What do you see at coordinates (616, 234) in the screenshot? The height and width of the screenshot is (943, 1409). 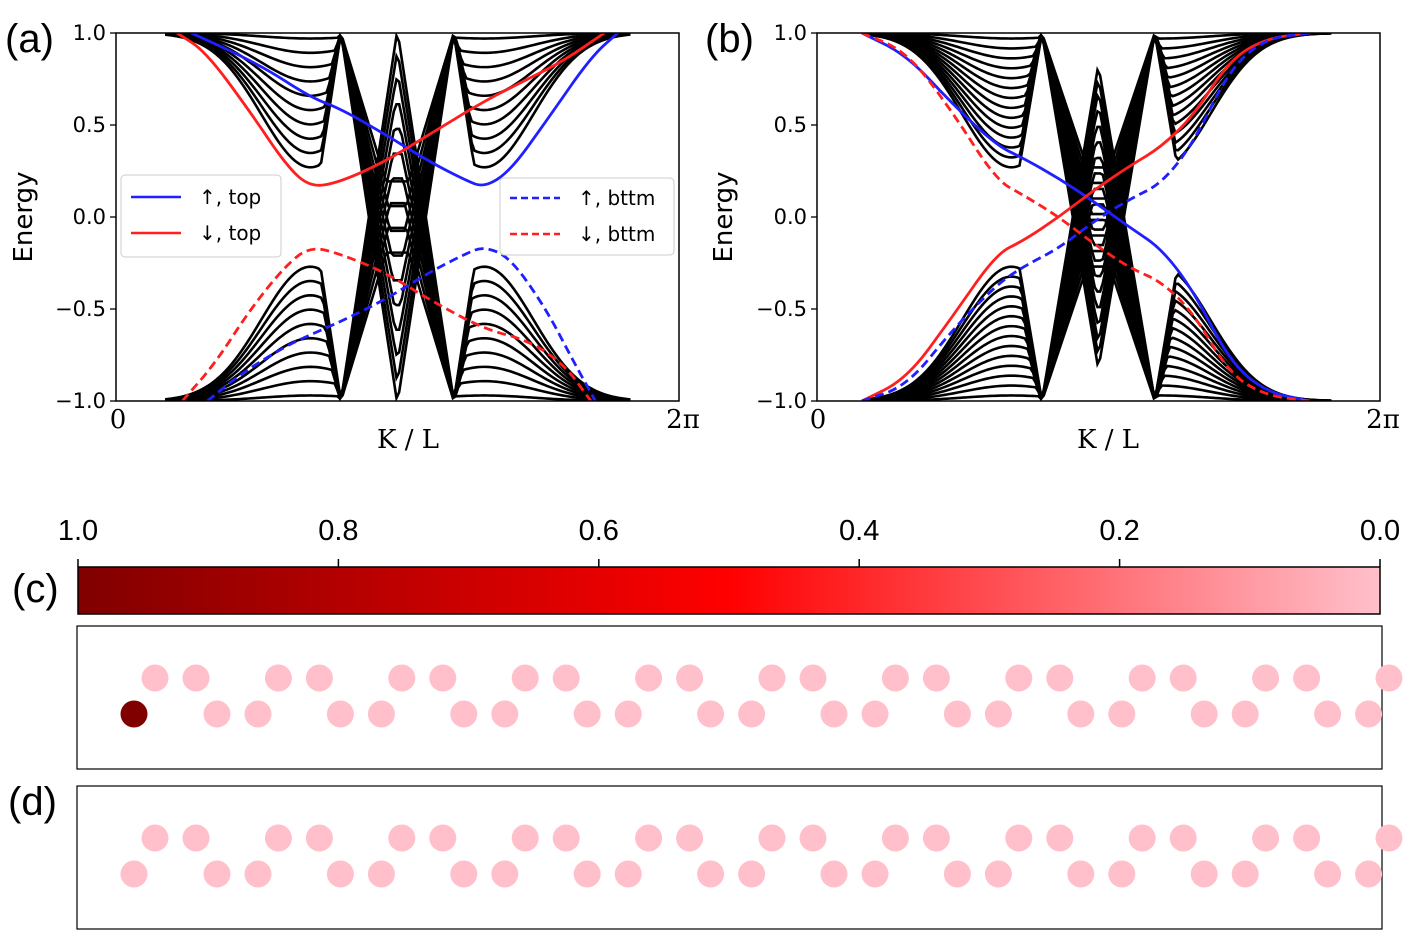 I see `legend-label-down-bttm: ↓, bttm` at bounding box center [616, 234].